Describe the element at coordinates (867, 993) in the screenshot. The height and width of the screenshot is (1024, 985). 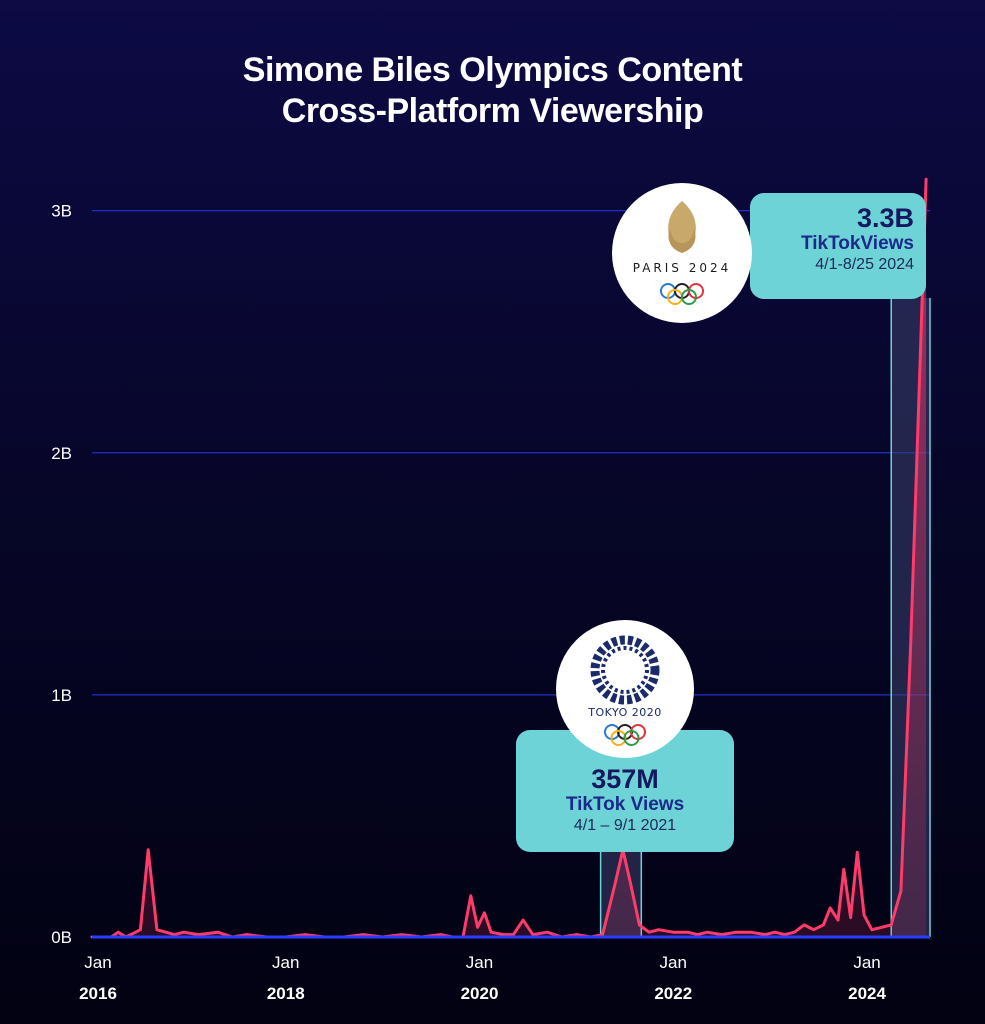
I see `x-tick-year-label: 2024` at that location.